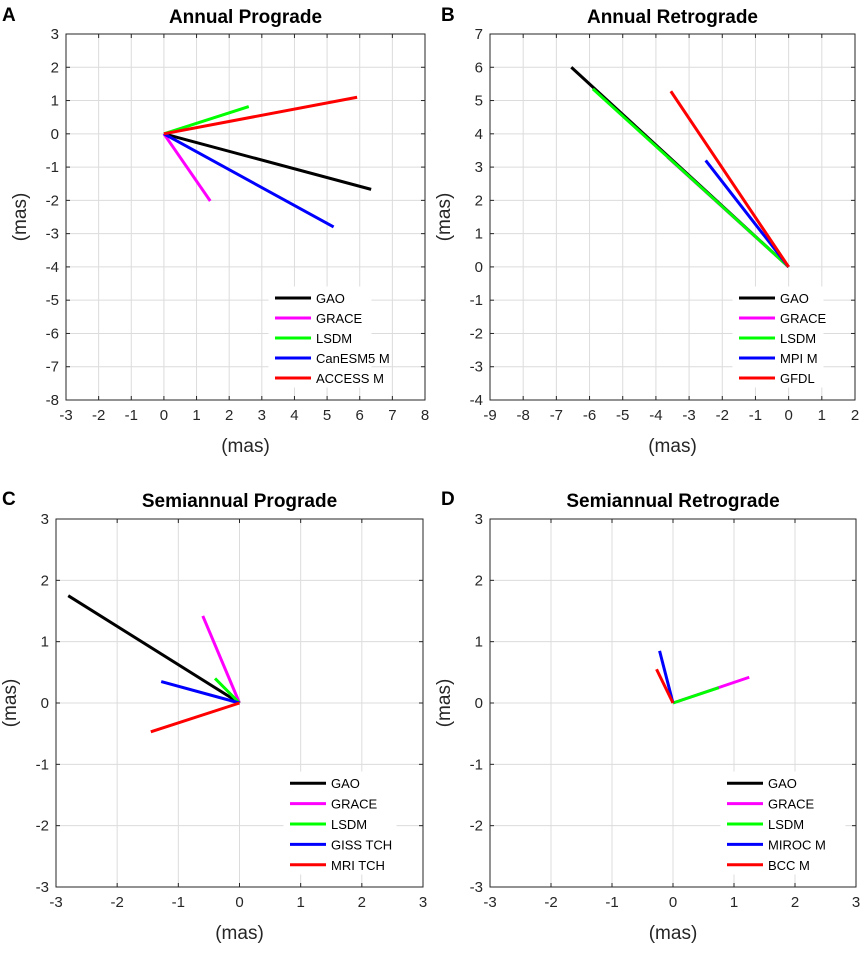  Describe the element at coordinates (52, 333) in the screenshot. I see `y-tick-label: -6` at that location.